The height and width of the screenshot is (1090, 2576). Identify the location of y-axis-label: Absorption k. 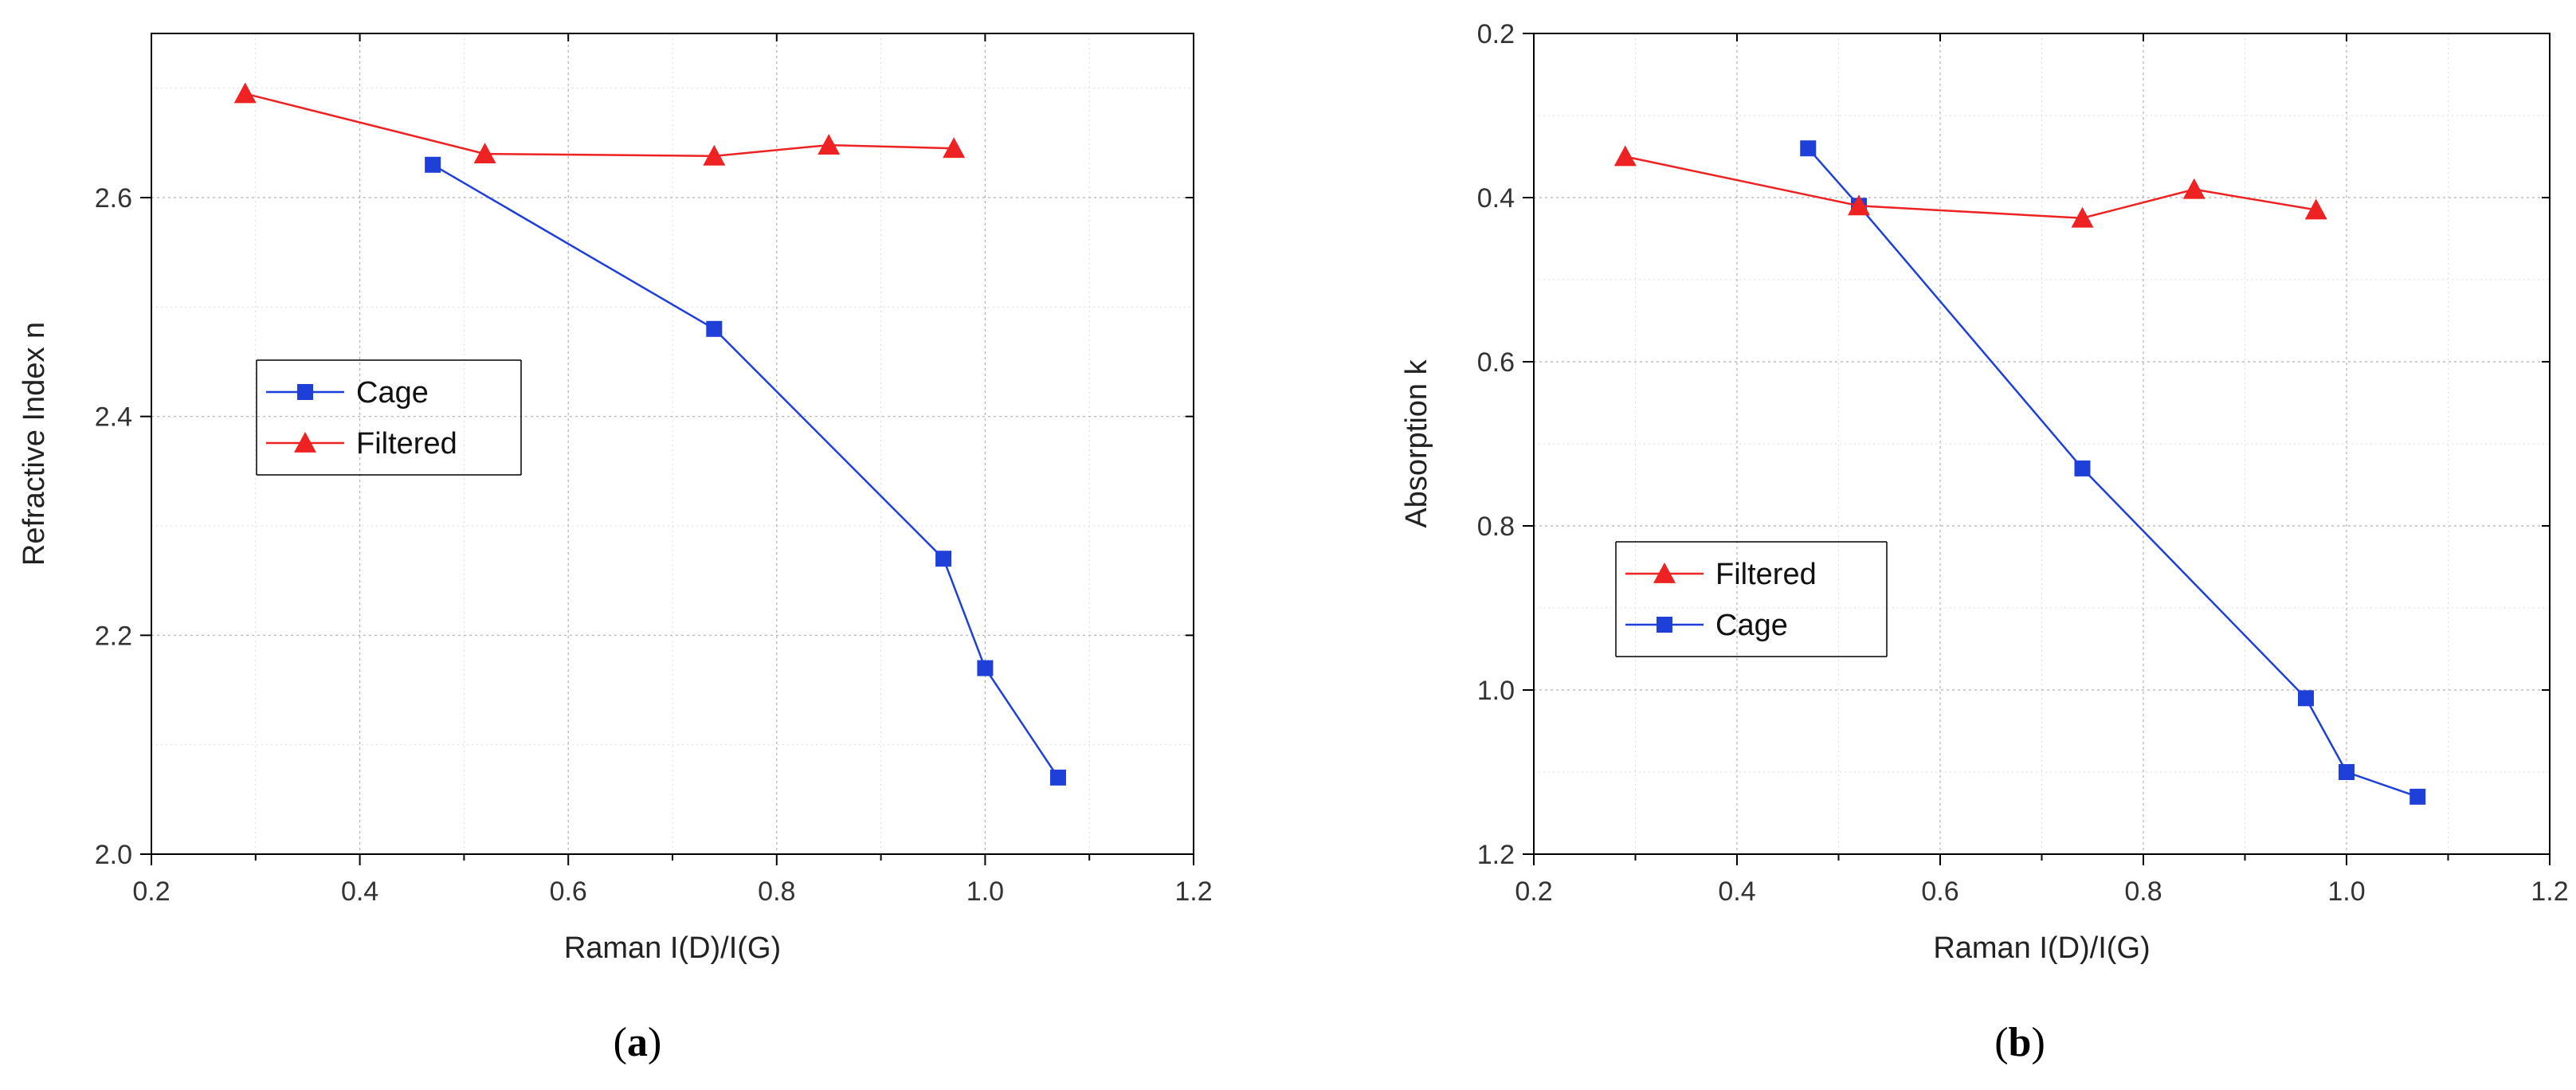
(1416, 443).